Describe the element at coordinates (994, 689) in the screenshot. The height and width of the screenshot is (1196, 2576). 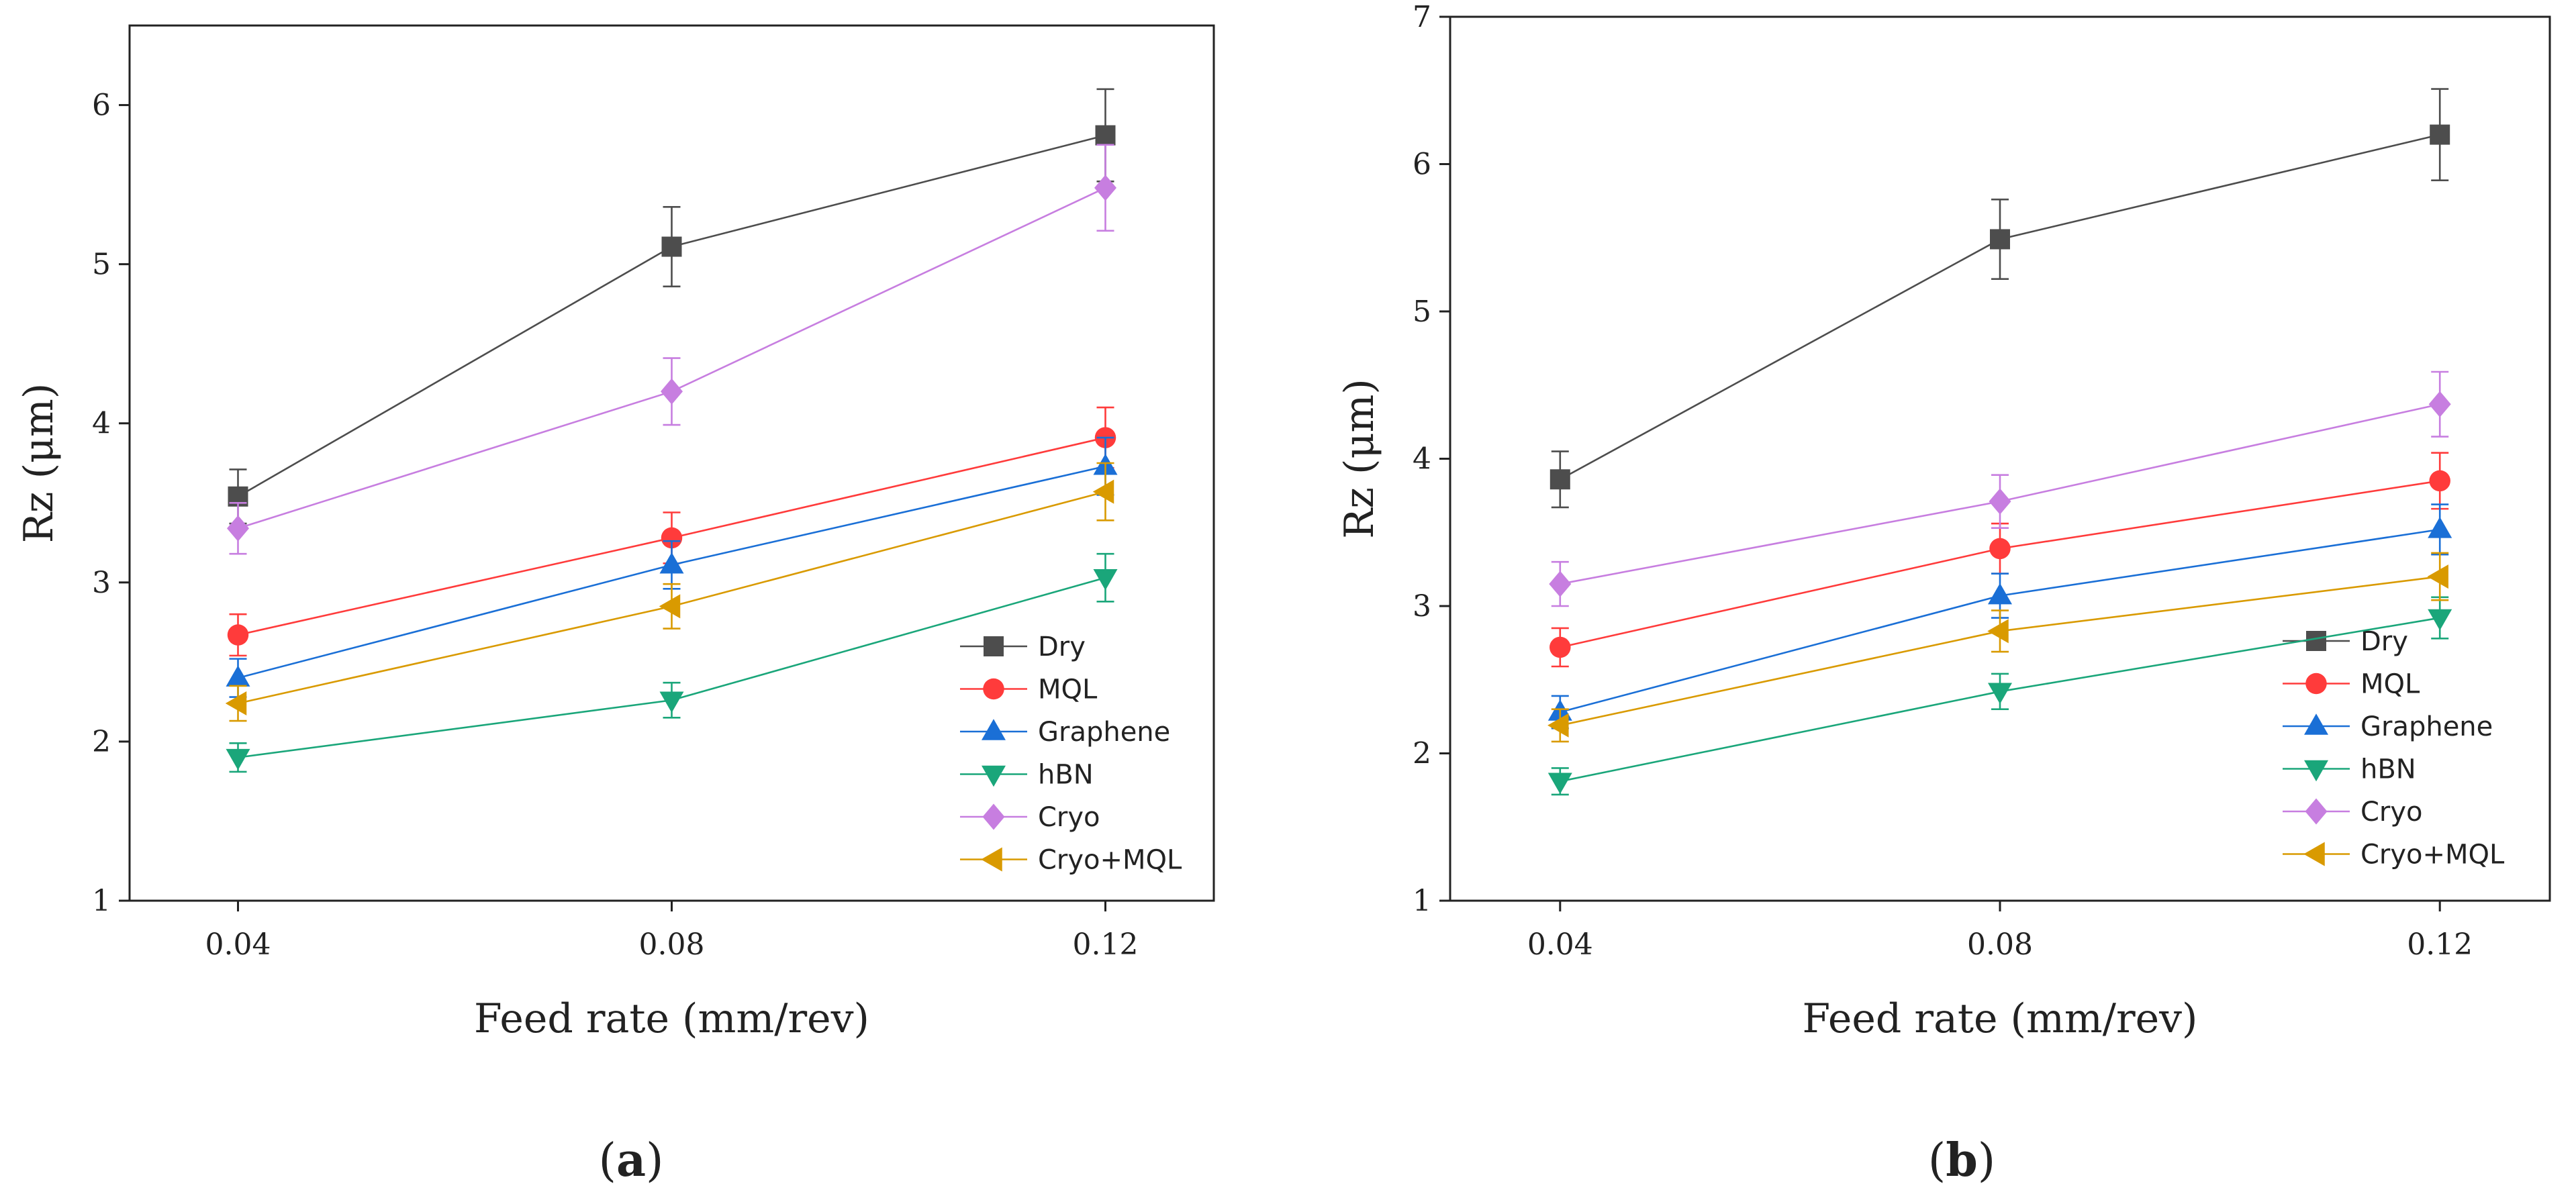
I see `legend-marker-a-mql` at that location.